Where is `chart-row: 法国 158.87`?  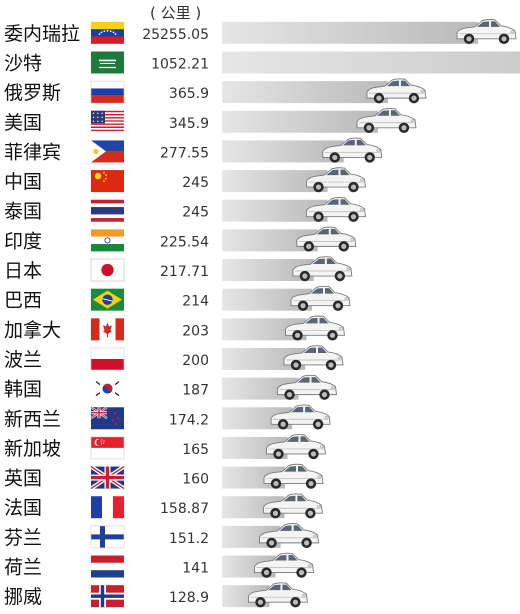 chart-row: 法国 158.87 is located at coordinates (163, 506).